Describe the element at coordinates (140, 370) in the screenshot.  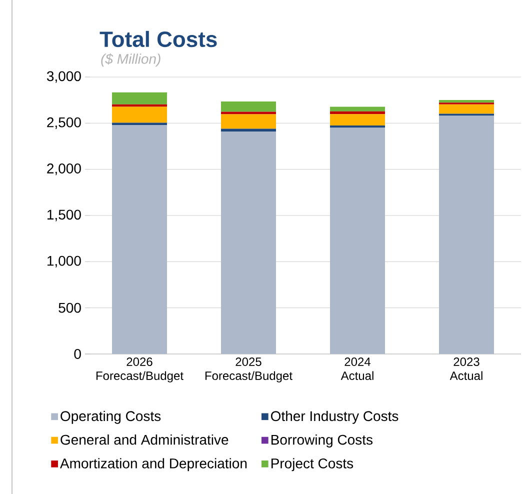
I see `x-tick-label: 2026 Forecast/Budget` at that location.